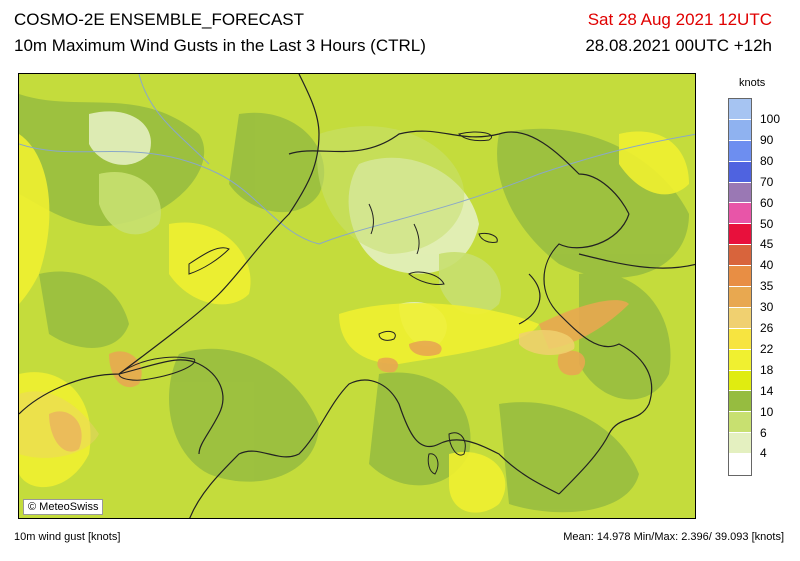 This screenshot has height=561, width=800. What do you see at coordinates (767, 286) in the screenshot?
I see `legend-label: 35` at bounding box center [767, 286].